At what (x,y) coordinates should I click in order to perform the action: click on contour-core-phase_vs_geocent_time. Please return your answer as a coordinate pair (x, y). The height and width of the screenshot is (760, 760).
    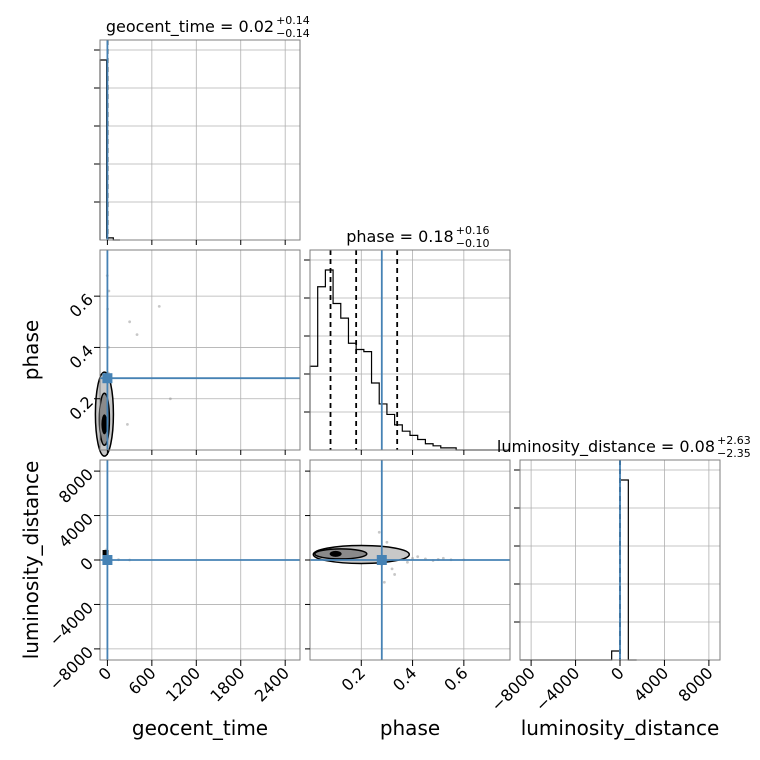
    Looking at the image, I should click on (104, 424).